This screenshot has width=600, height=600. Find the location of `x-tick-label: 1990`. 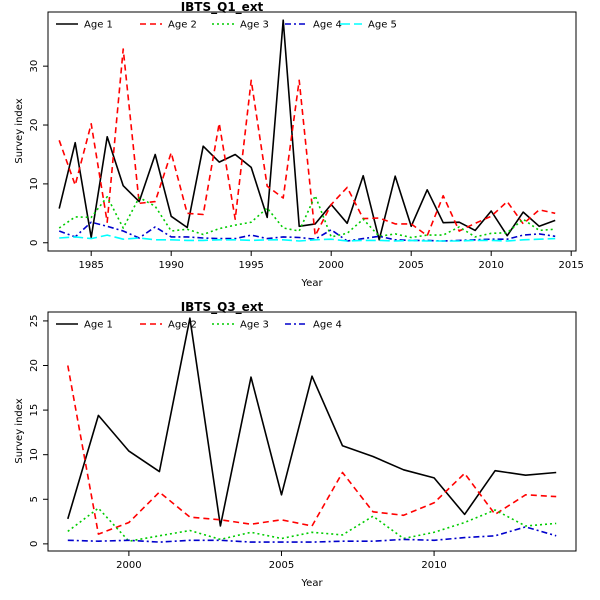

x-tick-label: 1990 is located at coordinates (170, 265).